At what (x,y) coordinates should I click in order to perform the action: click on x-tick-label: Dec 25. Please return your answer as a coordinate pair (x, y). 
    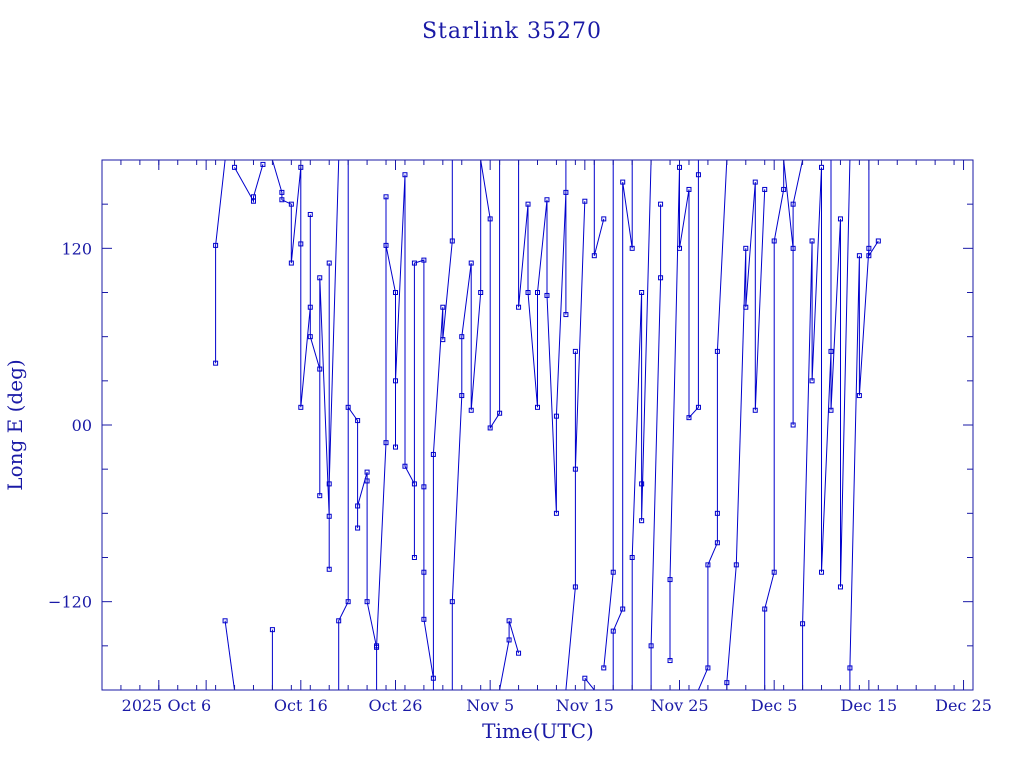
    Looking at the image, I should click on (963, 705).